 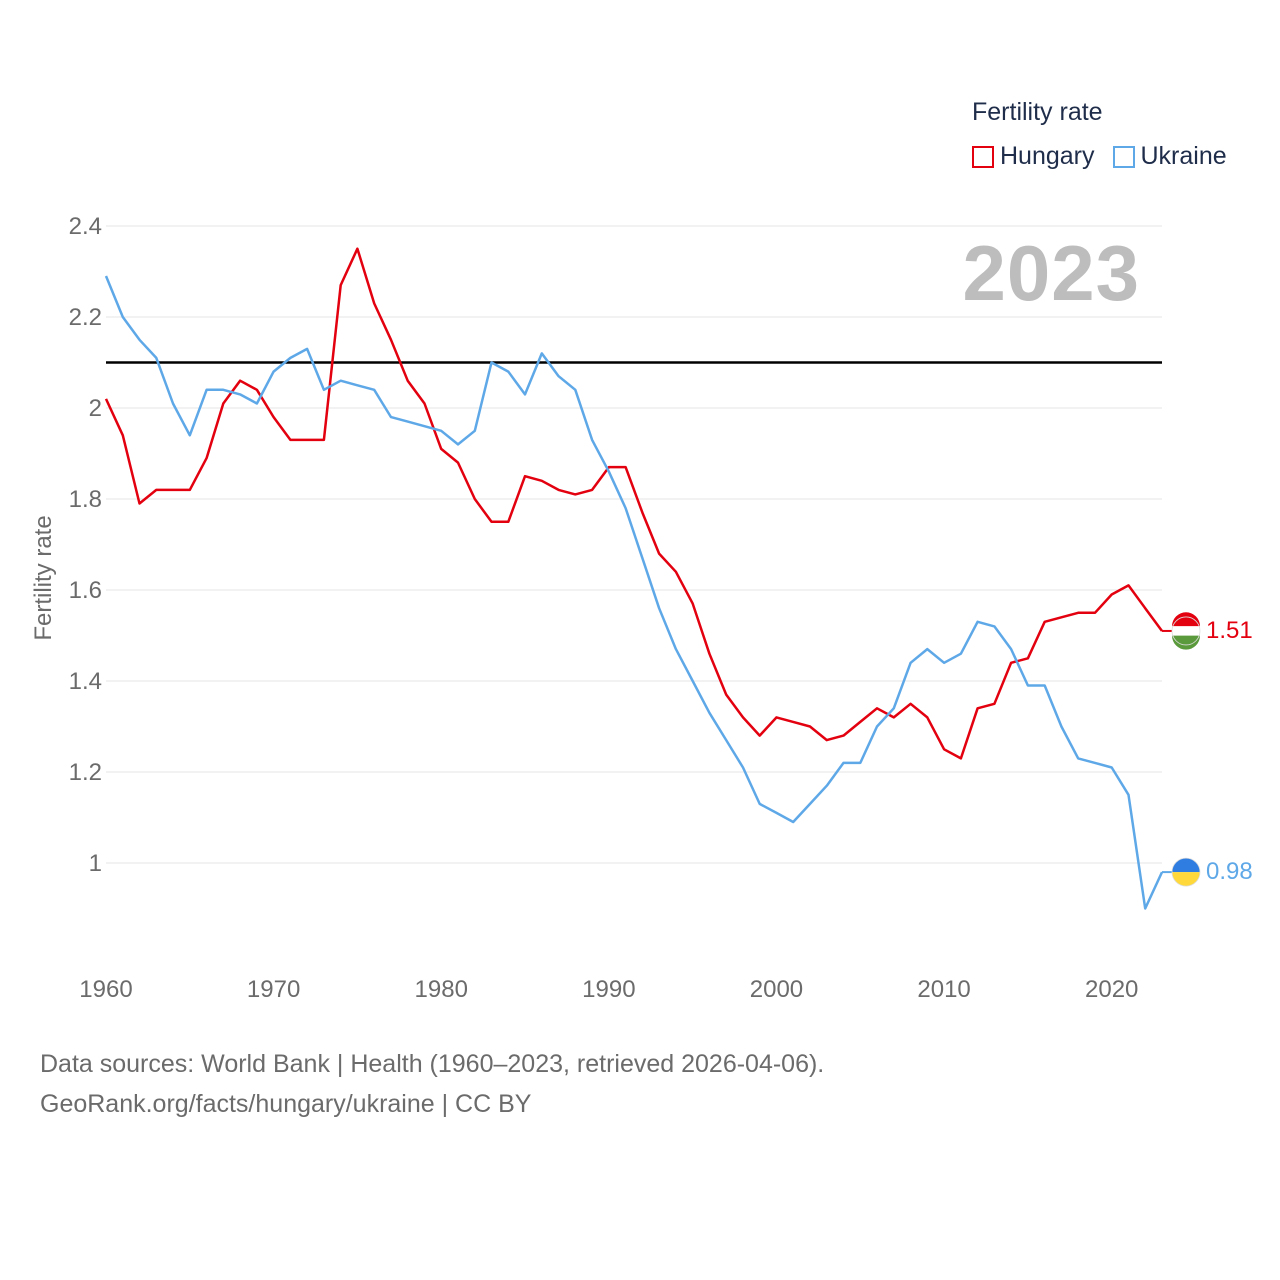 What do you see at coordinates (1047, 156) in the screenshot?
I see `legend-label-hungary: Hungary` at bounding box center [1047, 156].